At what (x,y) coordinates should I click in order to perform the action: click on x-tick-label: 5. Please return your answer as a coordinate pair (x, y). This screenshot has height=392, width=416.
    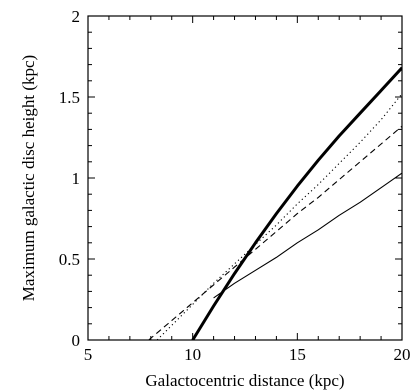
    Looking at the image, I should click on (88, 354).